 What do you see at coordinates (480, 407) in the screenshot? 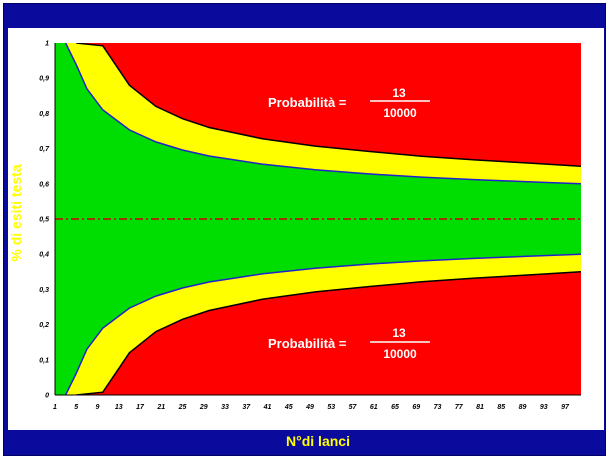
I see `x-tick-label: 81` at bounding box center [480, 407].